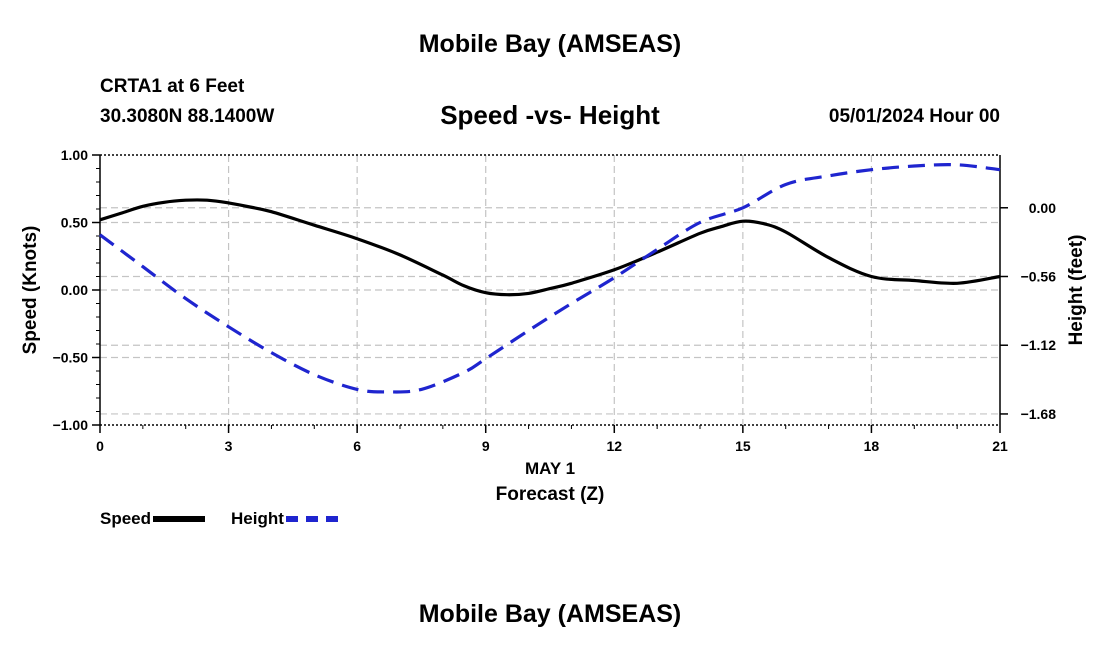 This screenshot has height=650, width=1100. Describe the element at coordinates (1000, 446) in the screenshot. I see `x-tick-label: 21` at that location.